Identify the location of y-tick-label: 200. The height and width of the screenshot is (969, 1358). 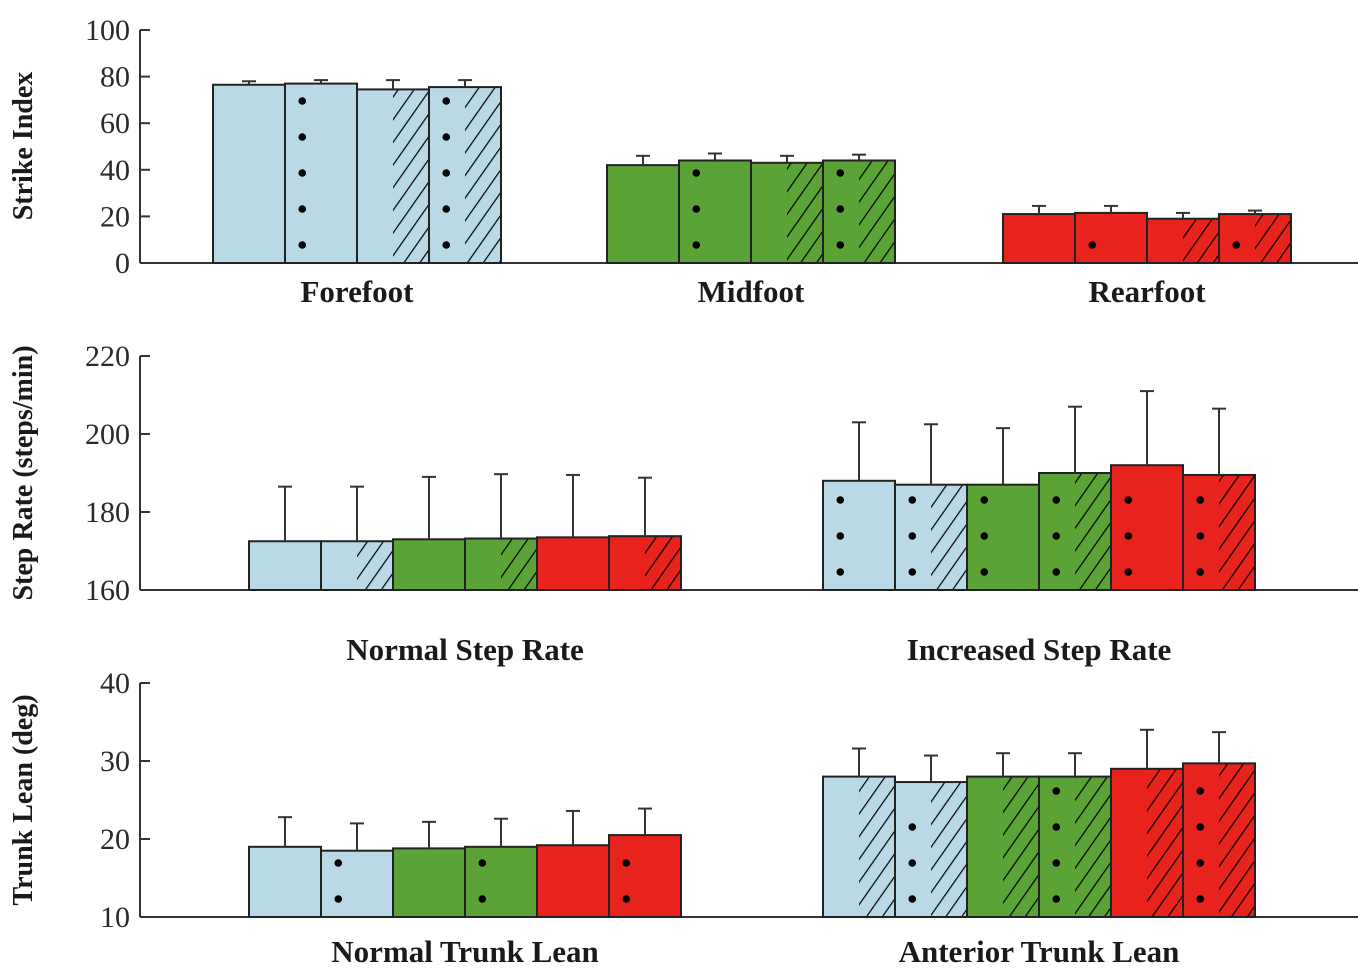
(107, 434).